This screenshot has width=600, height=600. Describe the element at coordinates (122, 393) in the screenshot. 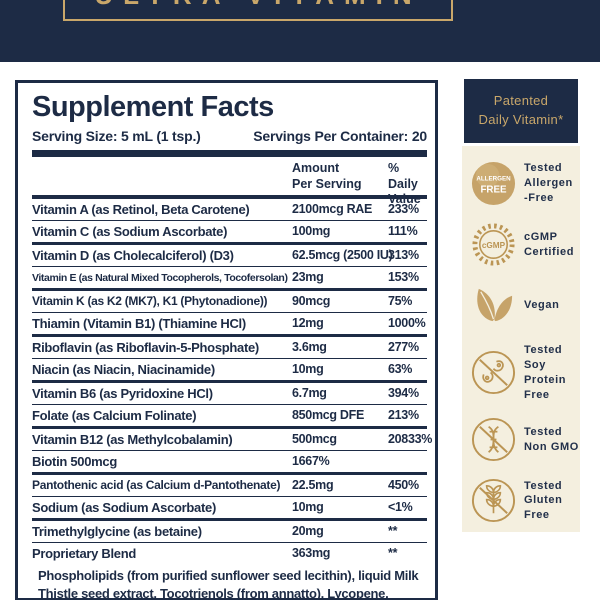

I see `nutrient-name: Vitamin B6 (as Pyridoxine HCl)` at that location.